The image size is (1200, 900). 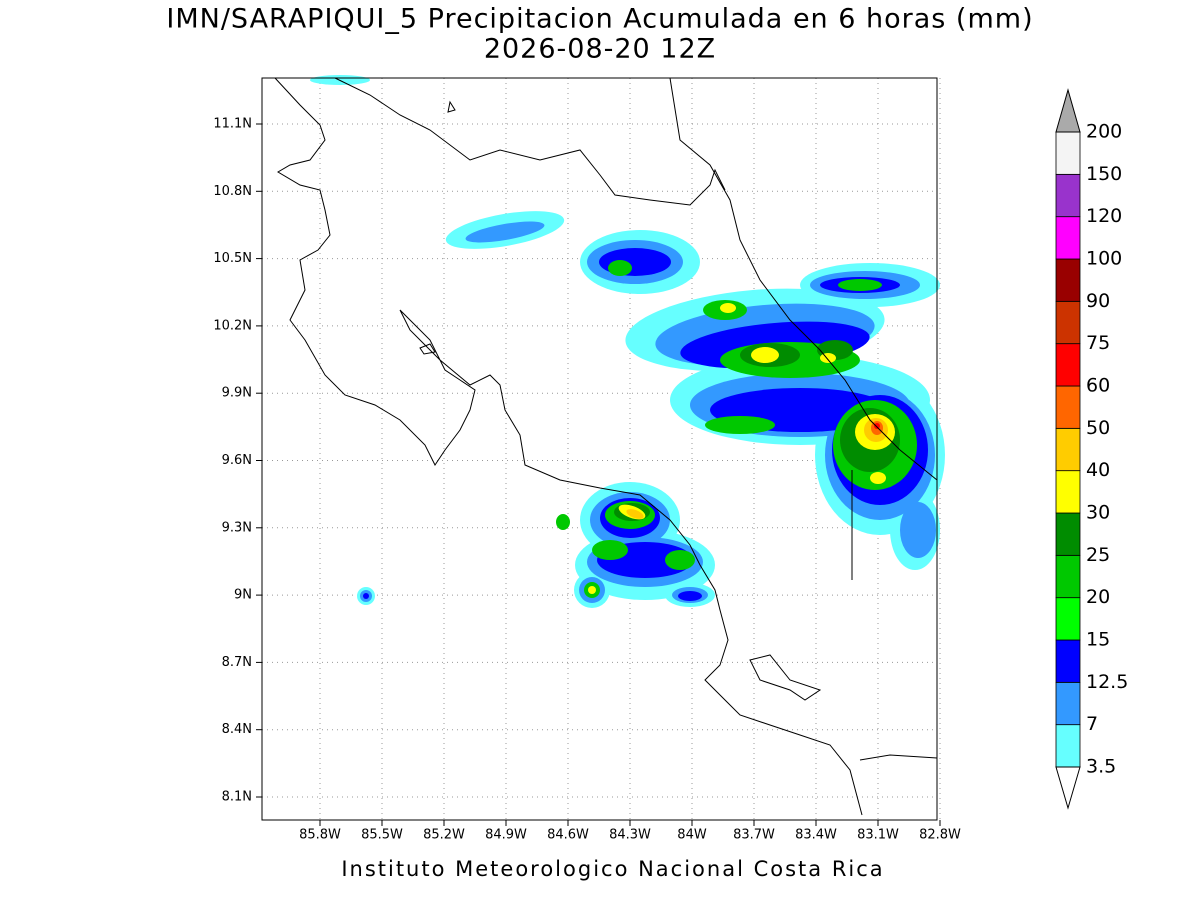 What do you see at coordinates (237, 460) in the screenshot?
I see `y-tick-label: 9.6N` at bounding box center [237, 460].